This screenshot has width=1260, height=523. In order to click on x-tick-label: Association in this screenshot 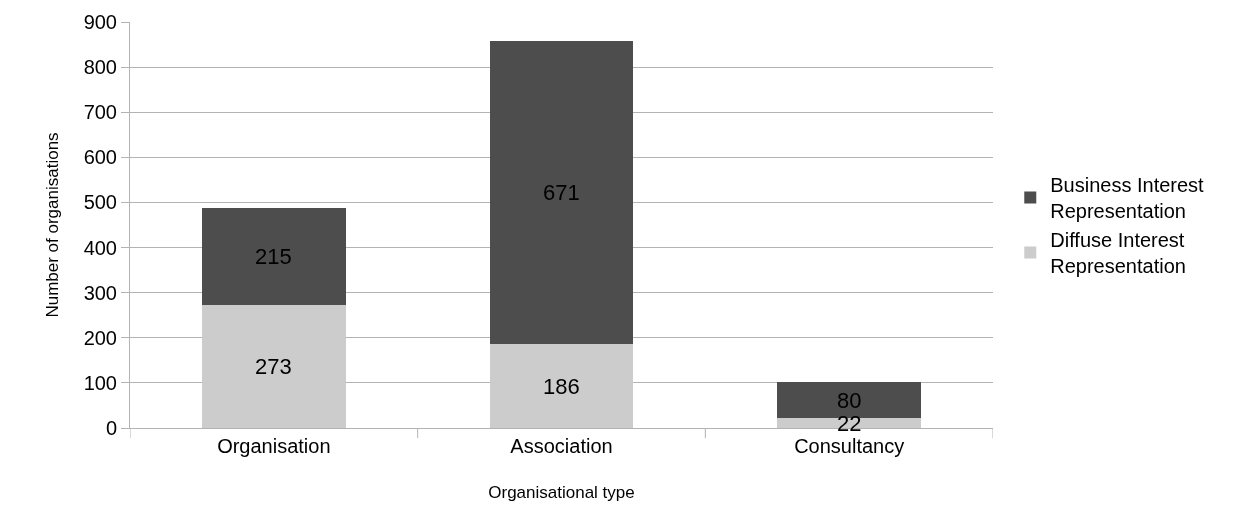, I will do `click(561, 446)`.